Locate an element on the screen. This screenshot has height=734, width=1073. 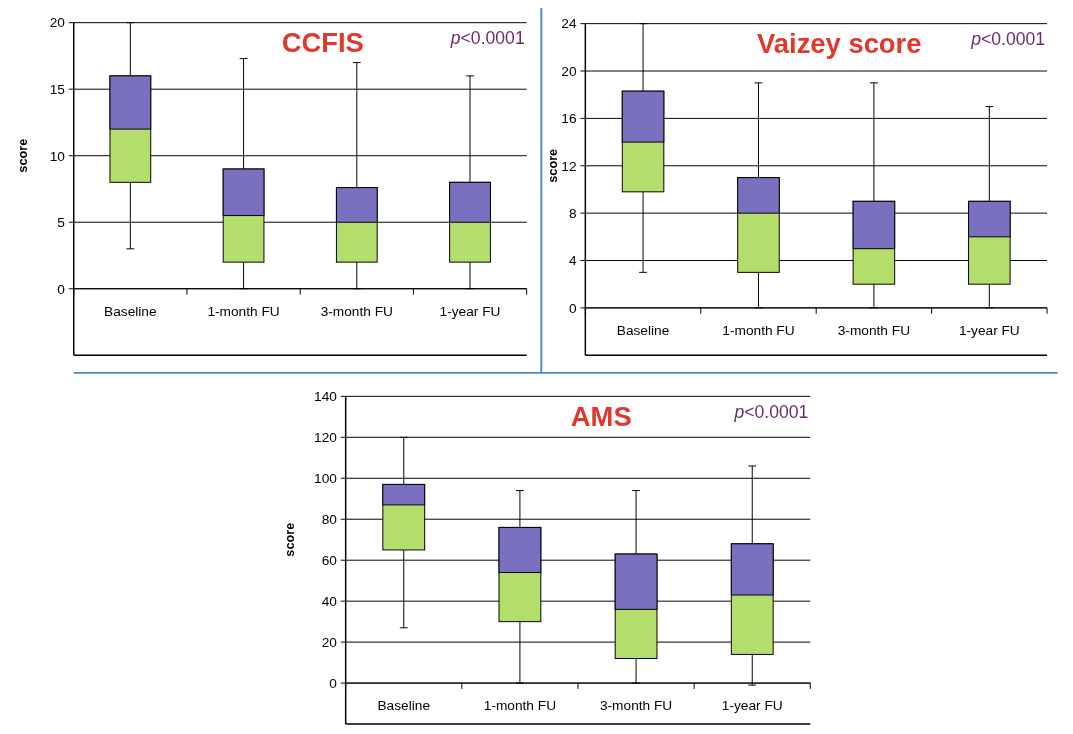
y-tick-label: 120 is located at coordinates (326, 438).